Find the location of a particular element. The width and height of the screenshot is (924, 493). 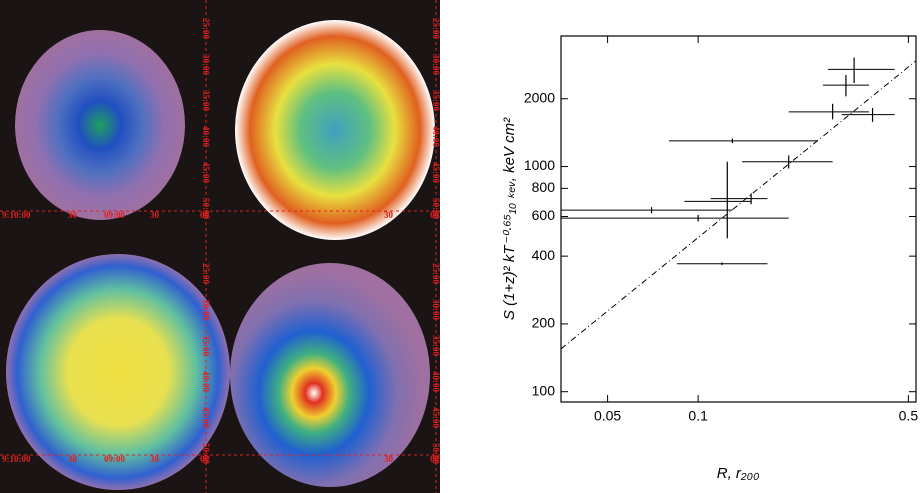

x-axis-label: R, r₂₀₀ is located at coordinates (738, 473).